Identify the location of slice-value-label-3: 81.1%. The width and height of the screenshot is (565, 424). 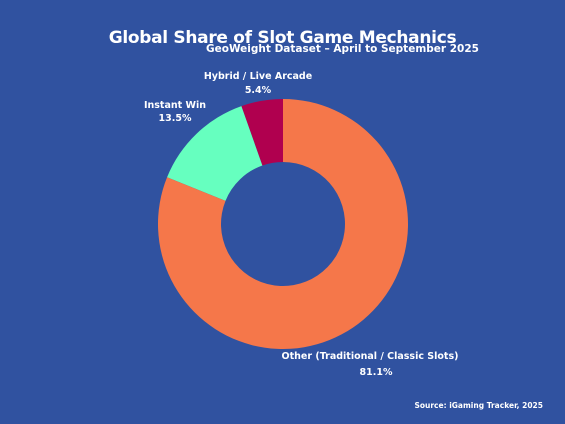
(376, 372).